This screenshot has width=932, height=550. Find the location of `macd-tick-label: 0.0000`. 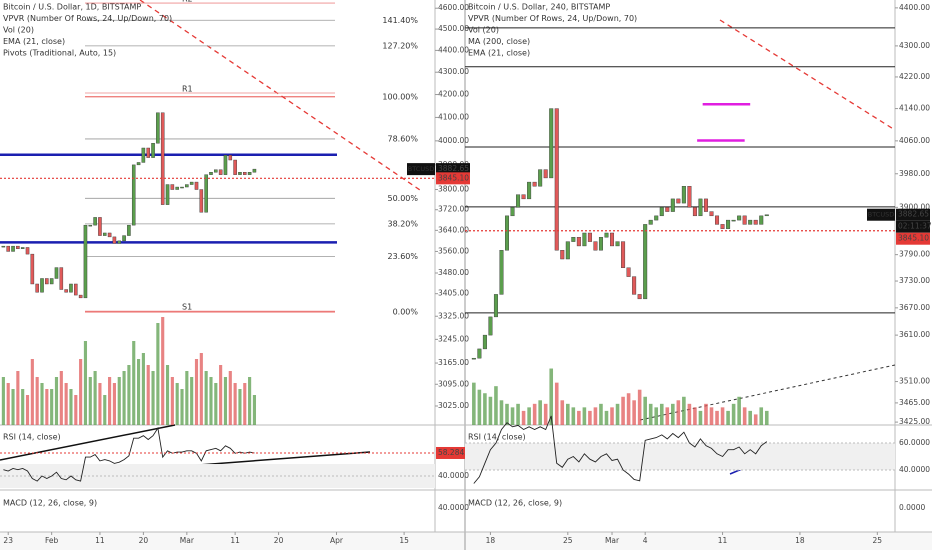

macd-tick-label: 0.0000 is located at coordinates (912, 507).